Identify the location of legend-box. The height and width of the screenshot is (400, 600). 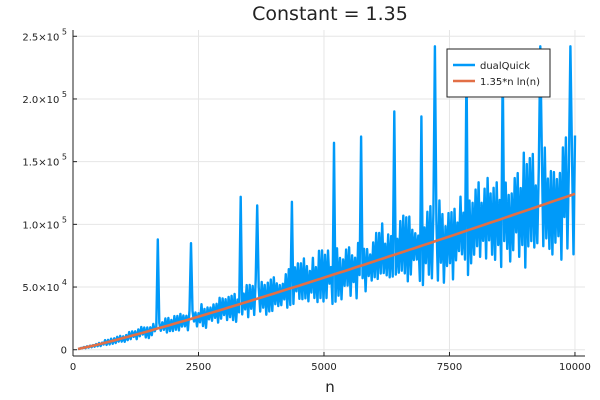
(498, 73).